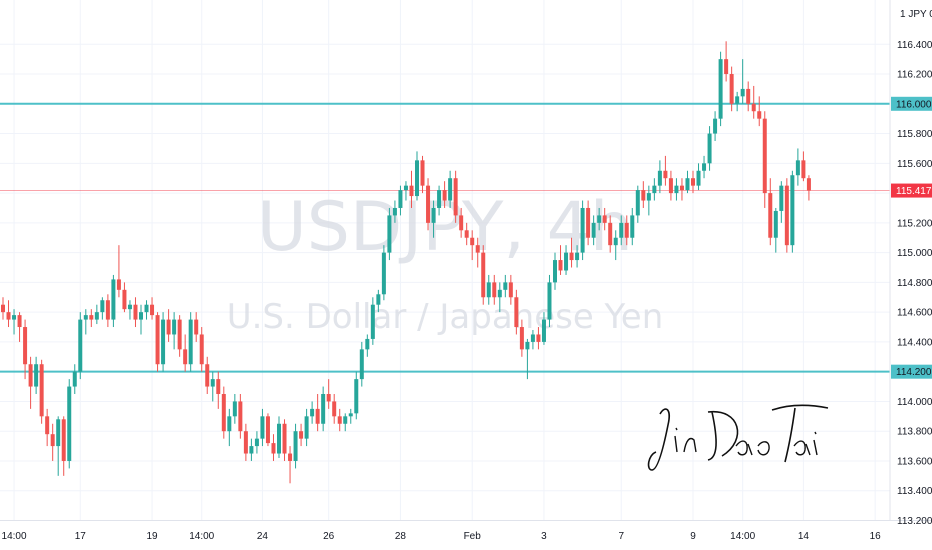  What do you see at coordinates (914, 521) in the screenshot?
I see `price-tick-label: 113.200` at bounding box center [914, 521].